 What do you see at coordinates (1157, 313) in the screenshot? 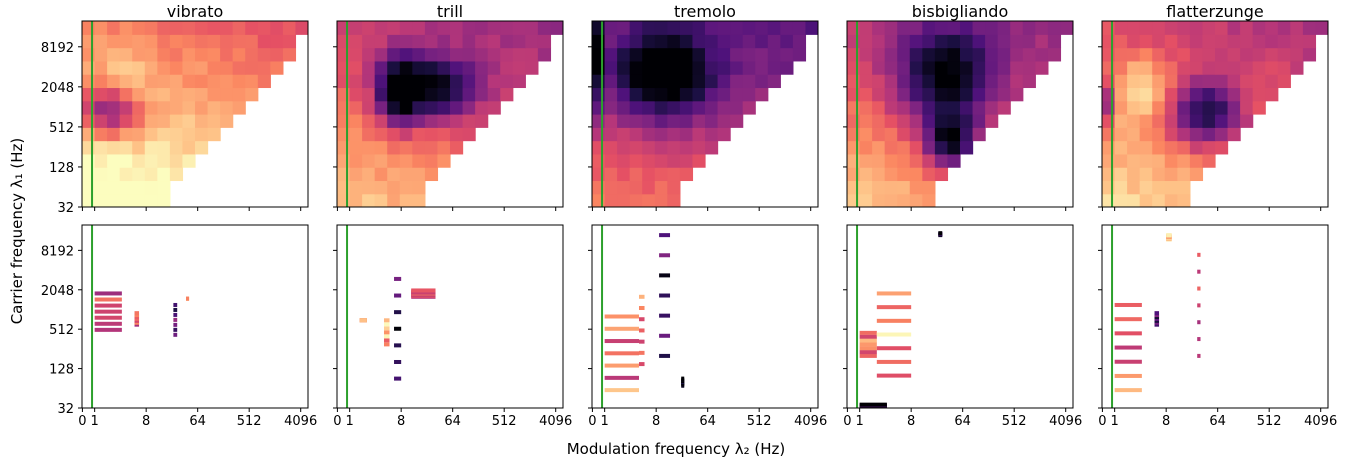
I see `heatmap-cells` at bounding box center [1157, 313].